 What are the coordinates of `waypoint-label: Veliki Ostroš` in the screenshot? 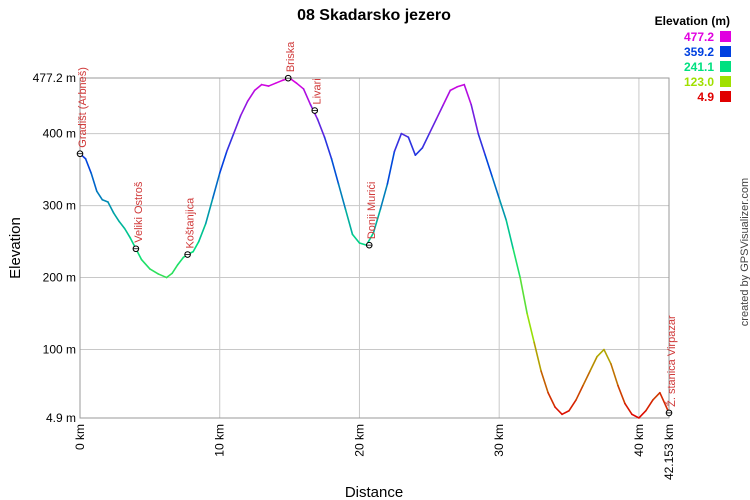 It's located at (139, 212).